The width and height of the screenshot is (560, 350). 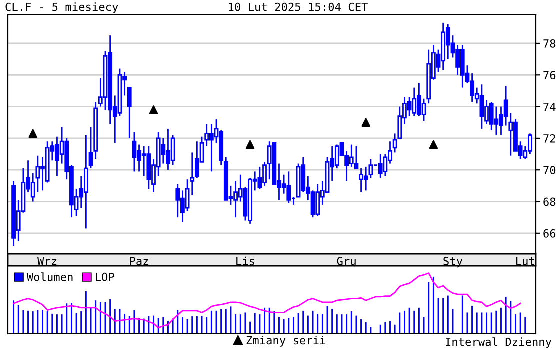 I want to click on chart-title: CL.F - 5 miesiecy, so click(x=62, y=8).